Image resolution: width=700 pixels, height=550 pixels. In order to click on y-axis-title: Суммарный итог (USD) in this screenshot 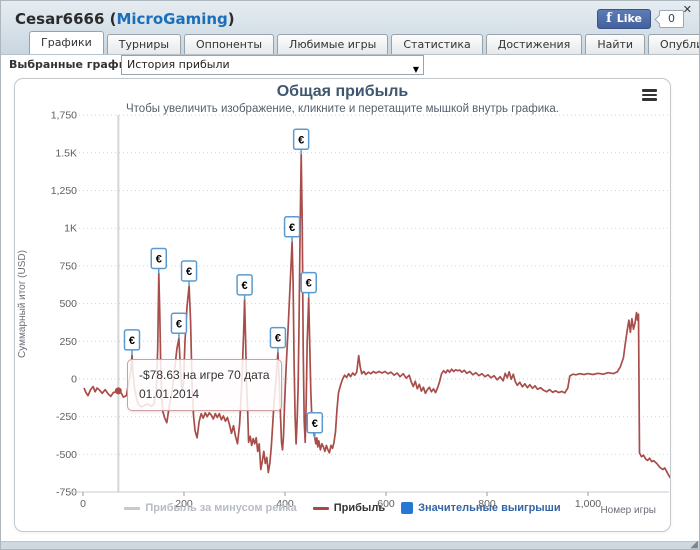, I will do `click(22, 304)`.